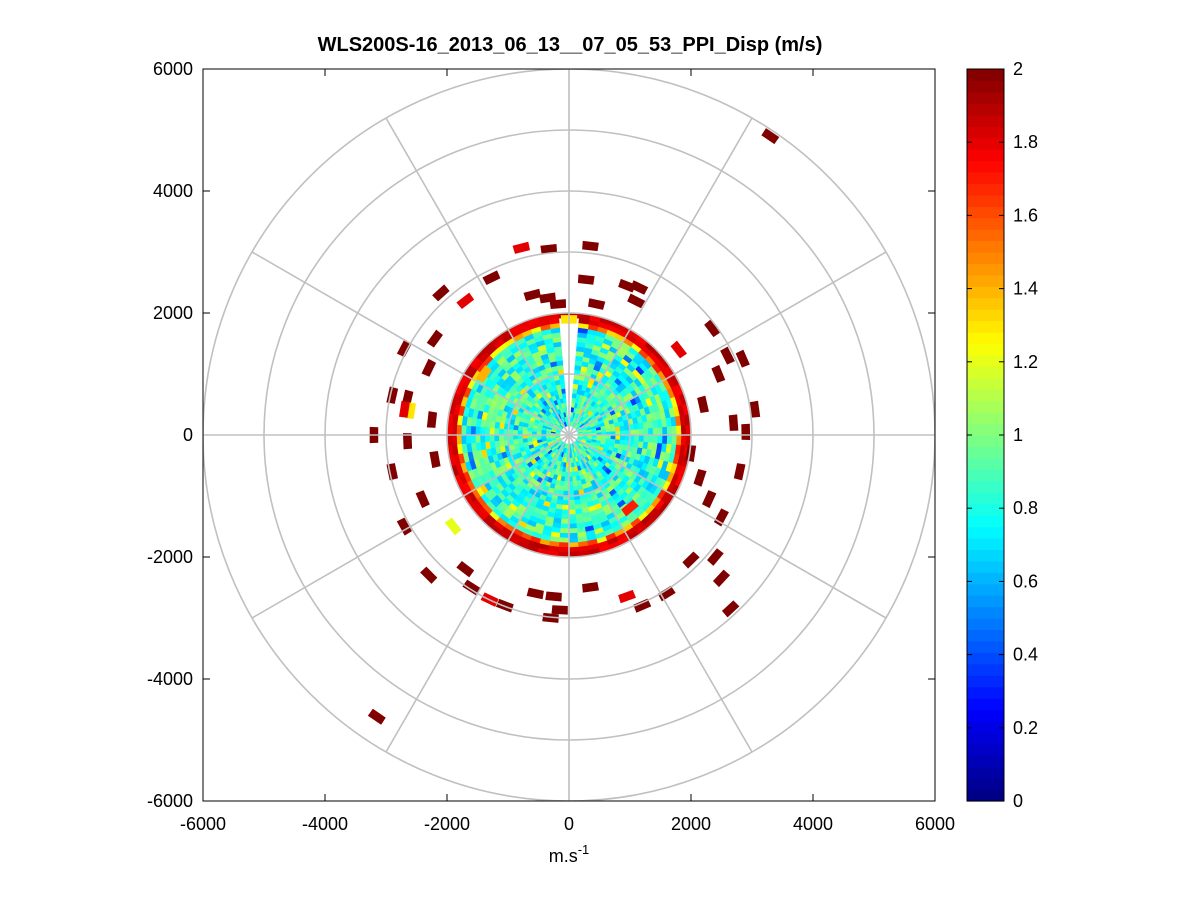 The image size is (1201, 901). I want to click on colorbar-tick-label: 2, so click(1018, 69).